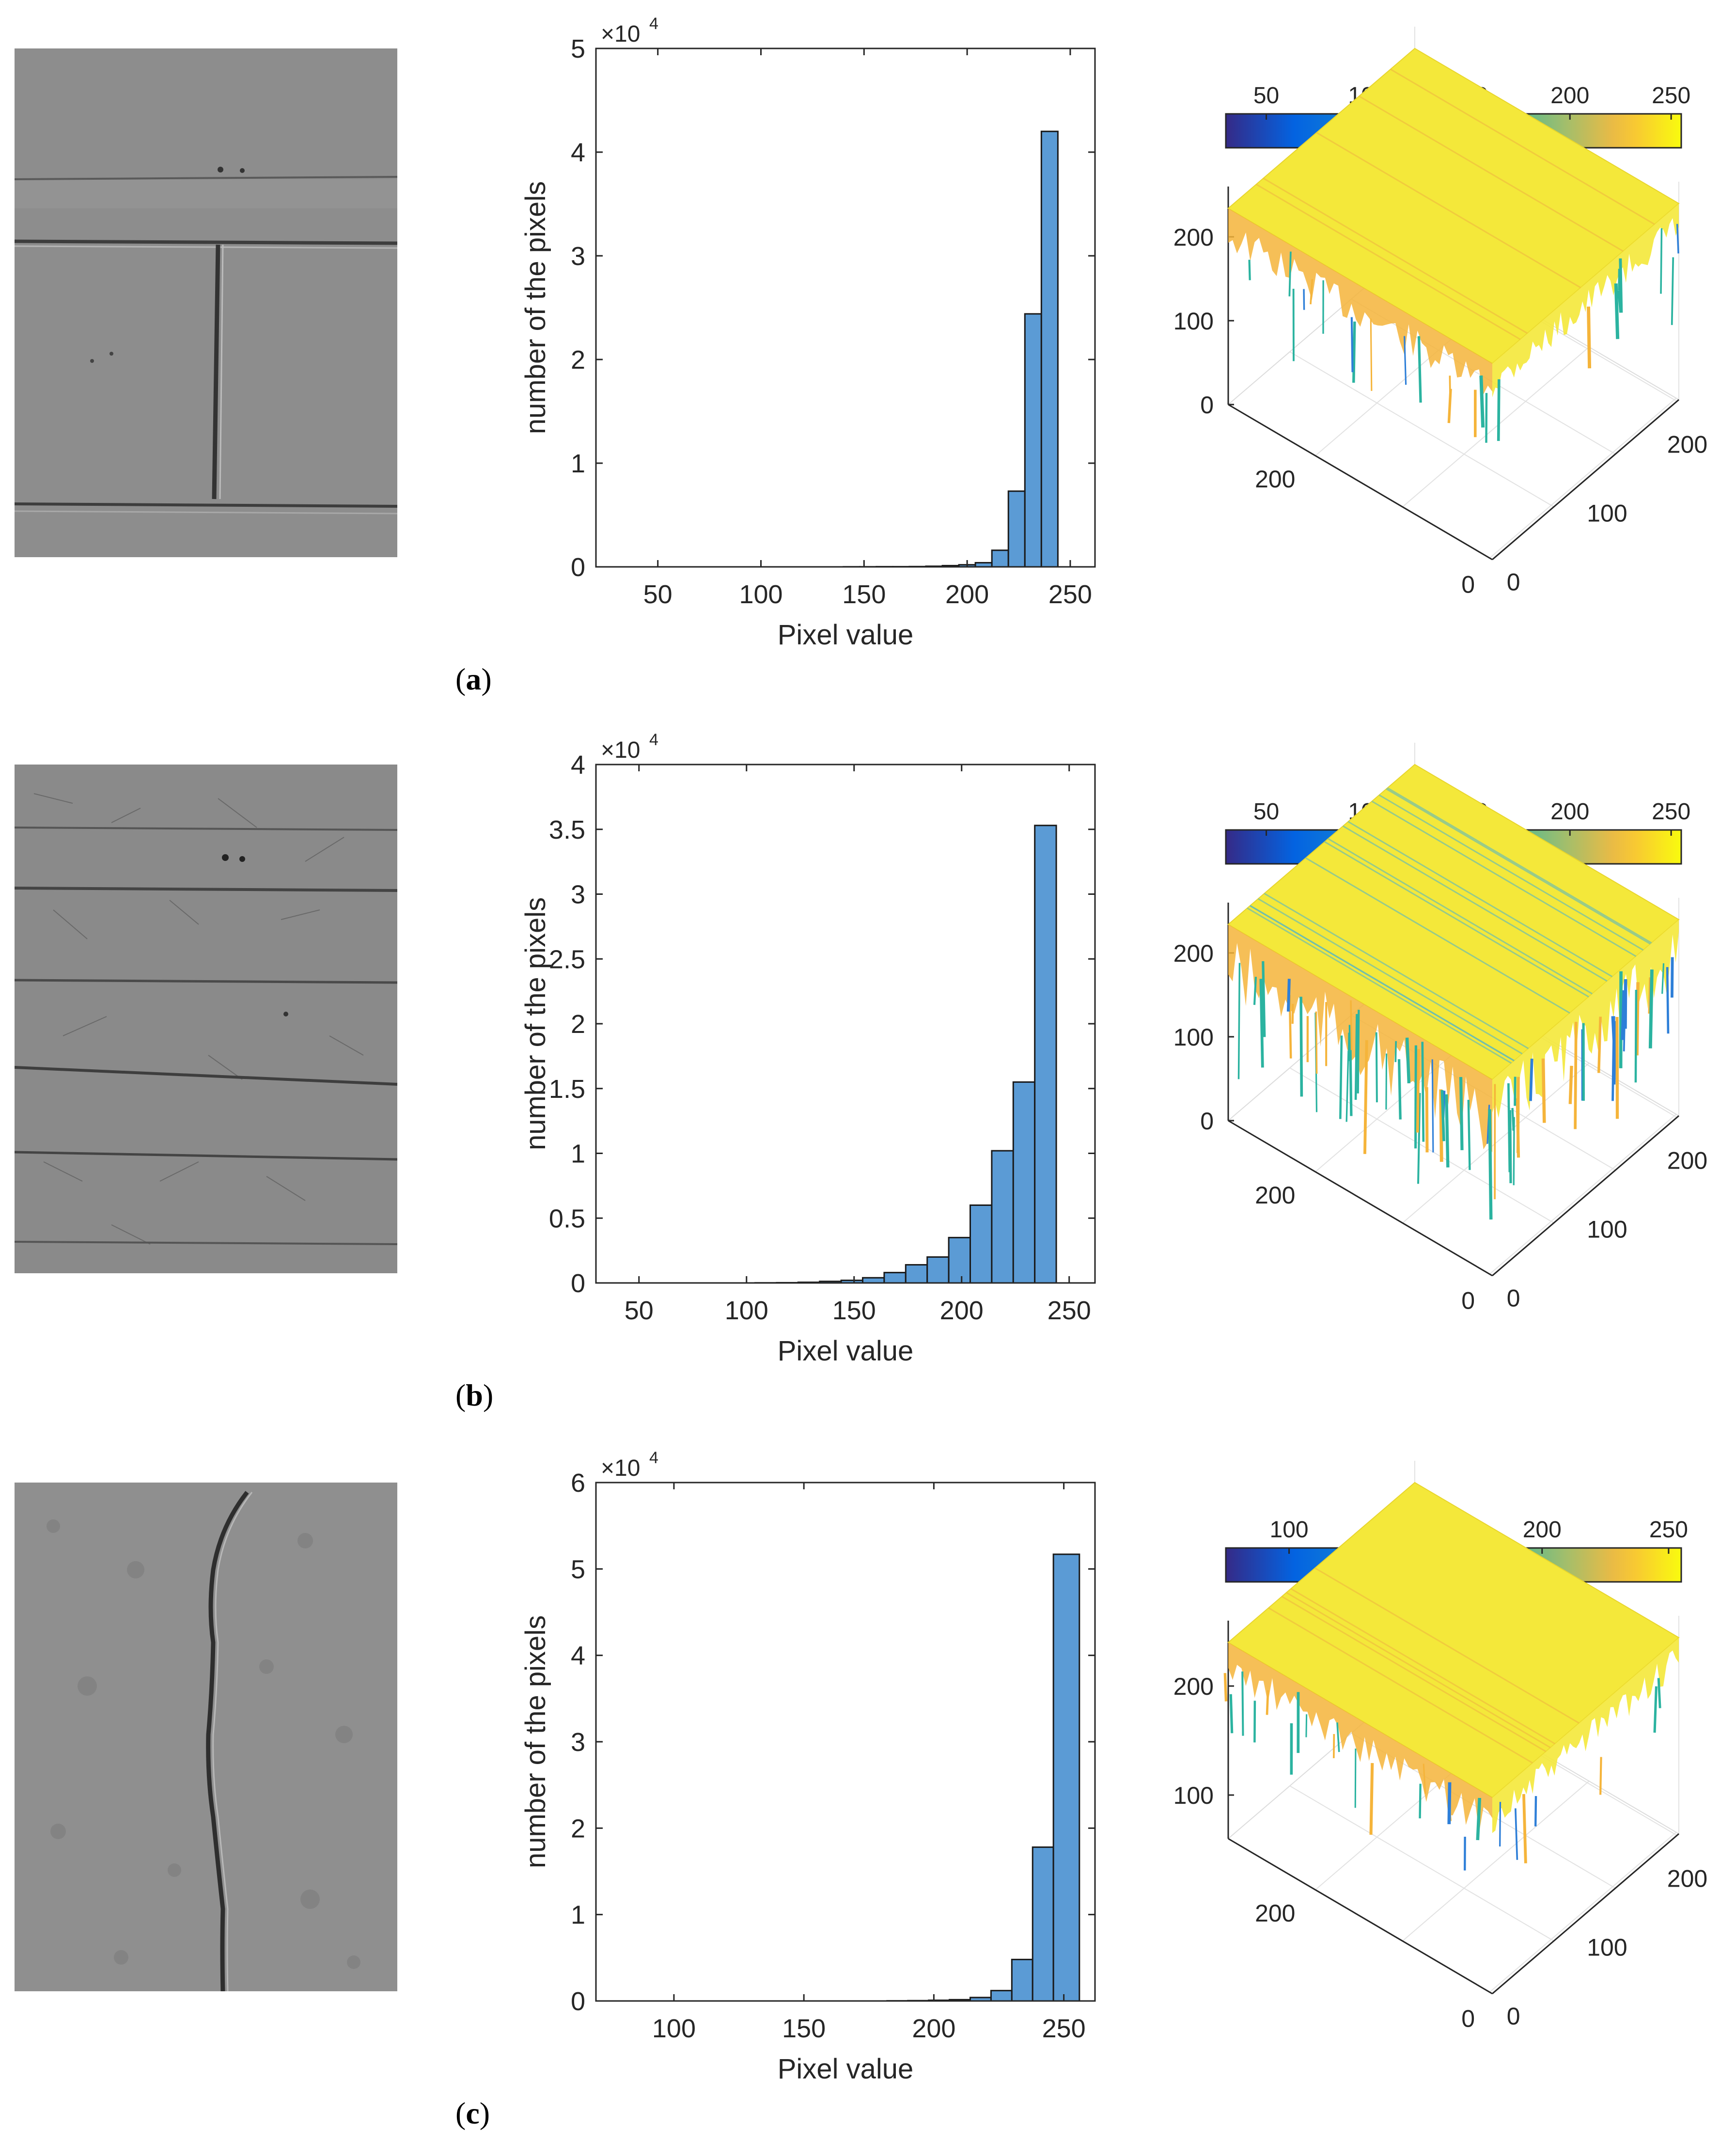 Image resolution: width=1736 pixels, height=2156 pixels. Describe the element at coordinates (1542, 1530) in the screenshot. I see `colorbar-tick-label: 200` at that location.